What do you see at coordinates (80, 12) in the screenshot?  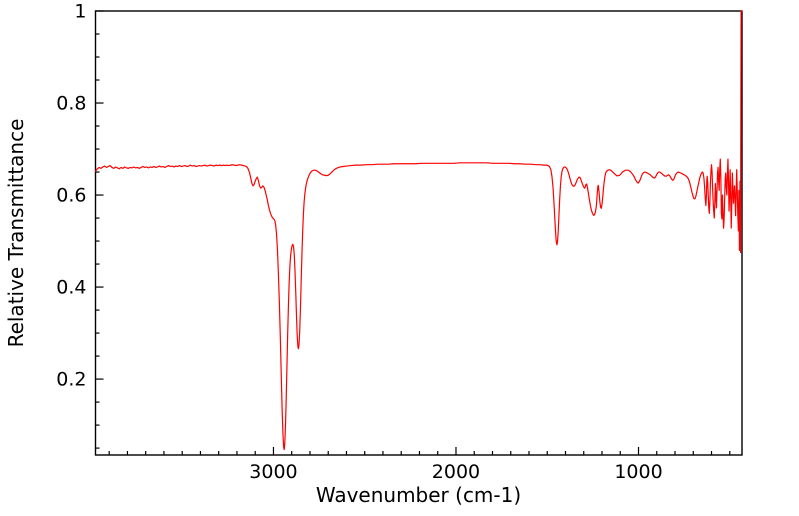 I see `y-tick-label: 1` at bounding box center [80, 12].